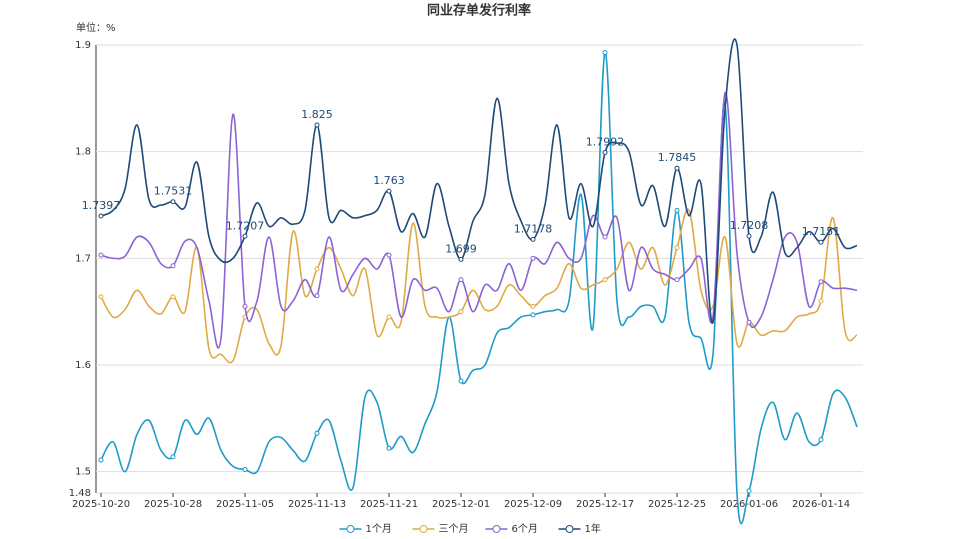 This screenshot has width=959, height=539. Describe the element at coordinates (821, 504) in the screenshot. I see `x-tick-label: 2026-01-14` at that location.